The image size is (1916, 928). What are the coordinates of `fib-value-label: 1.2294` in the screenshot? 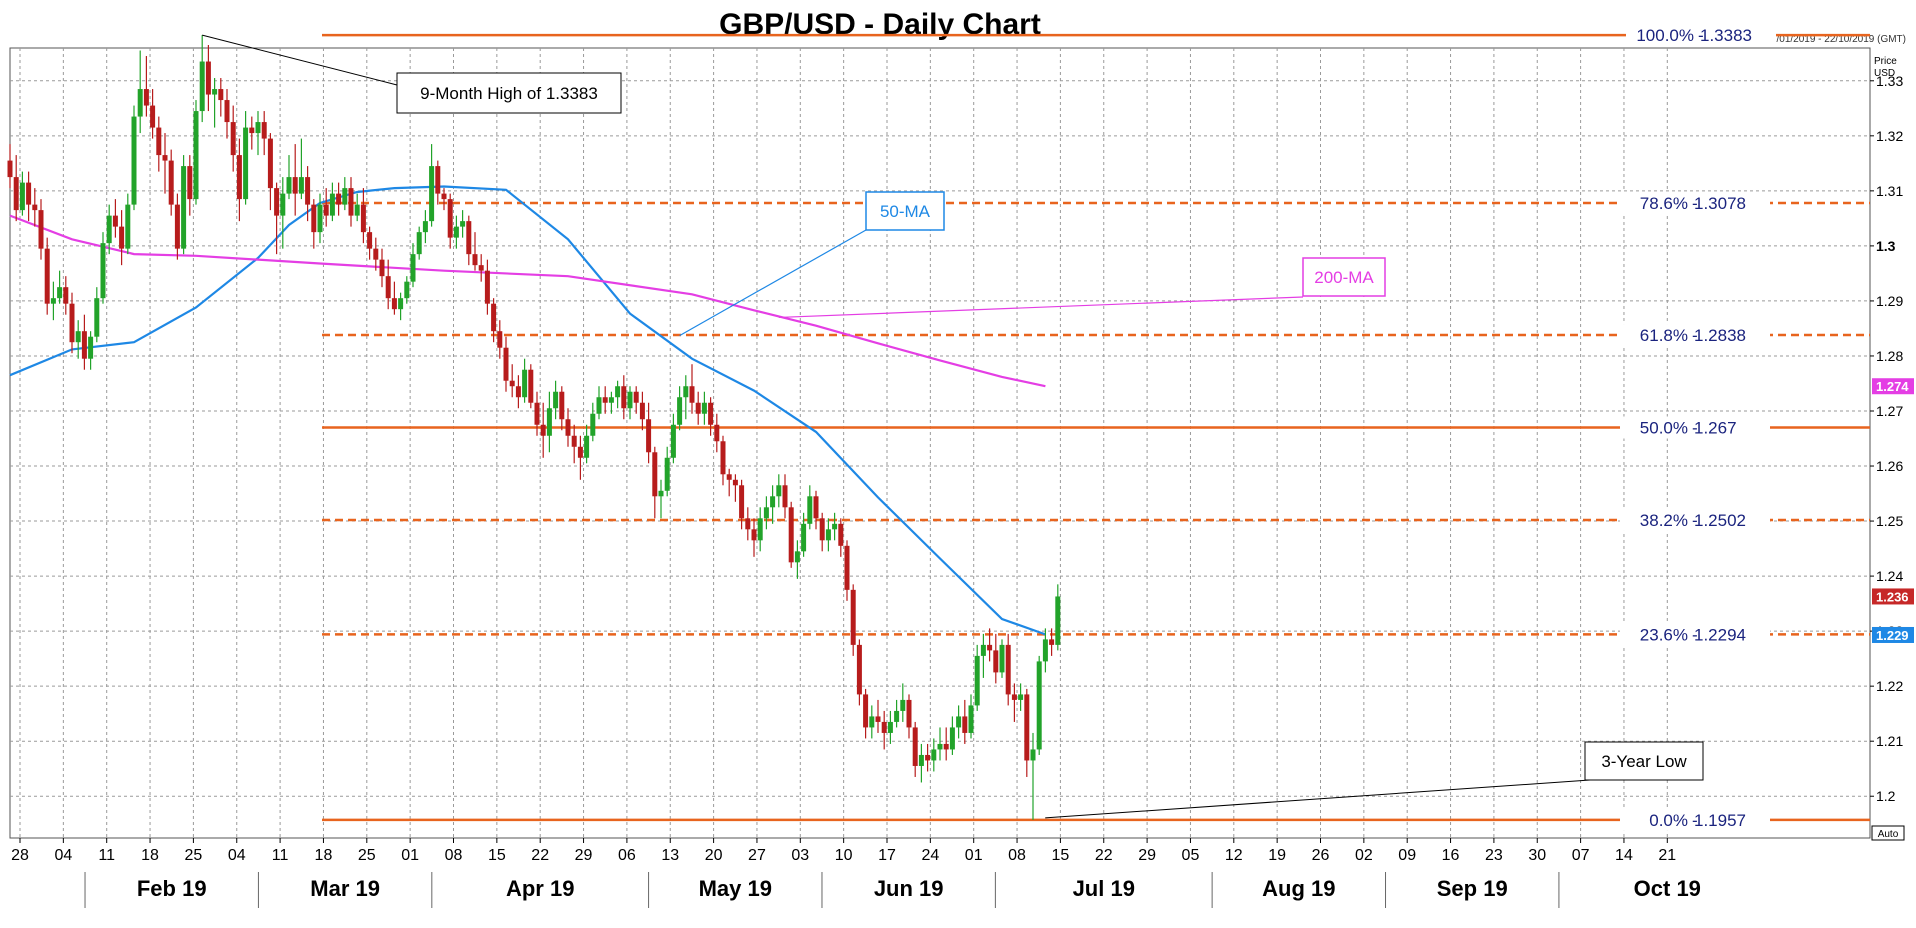 It's located at (1720, 634).